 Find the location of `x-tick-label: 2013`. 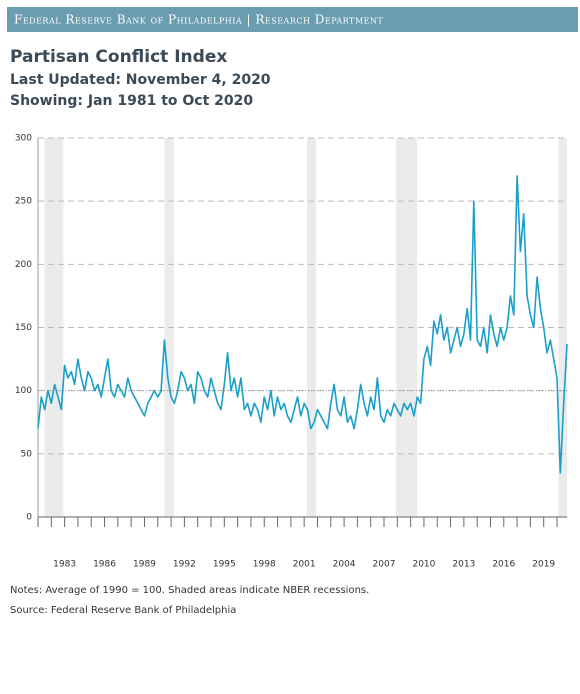

x-tick-label: 2013 is located at coordinates (463, 565).